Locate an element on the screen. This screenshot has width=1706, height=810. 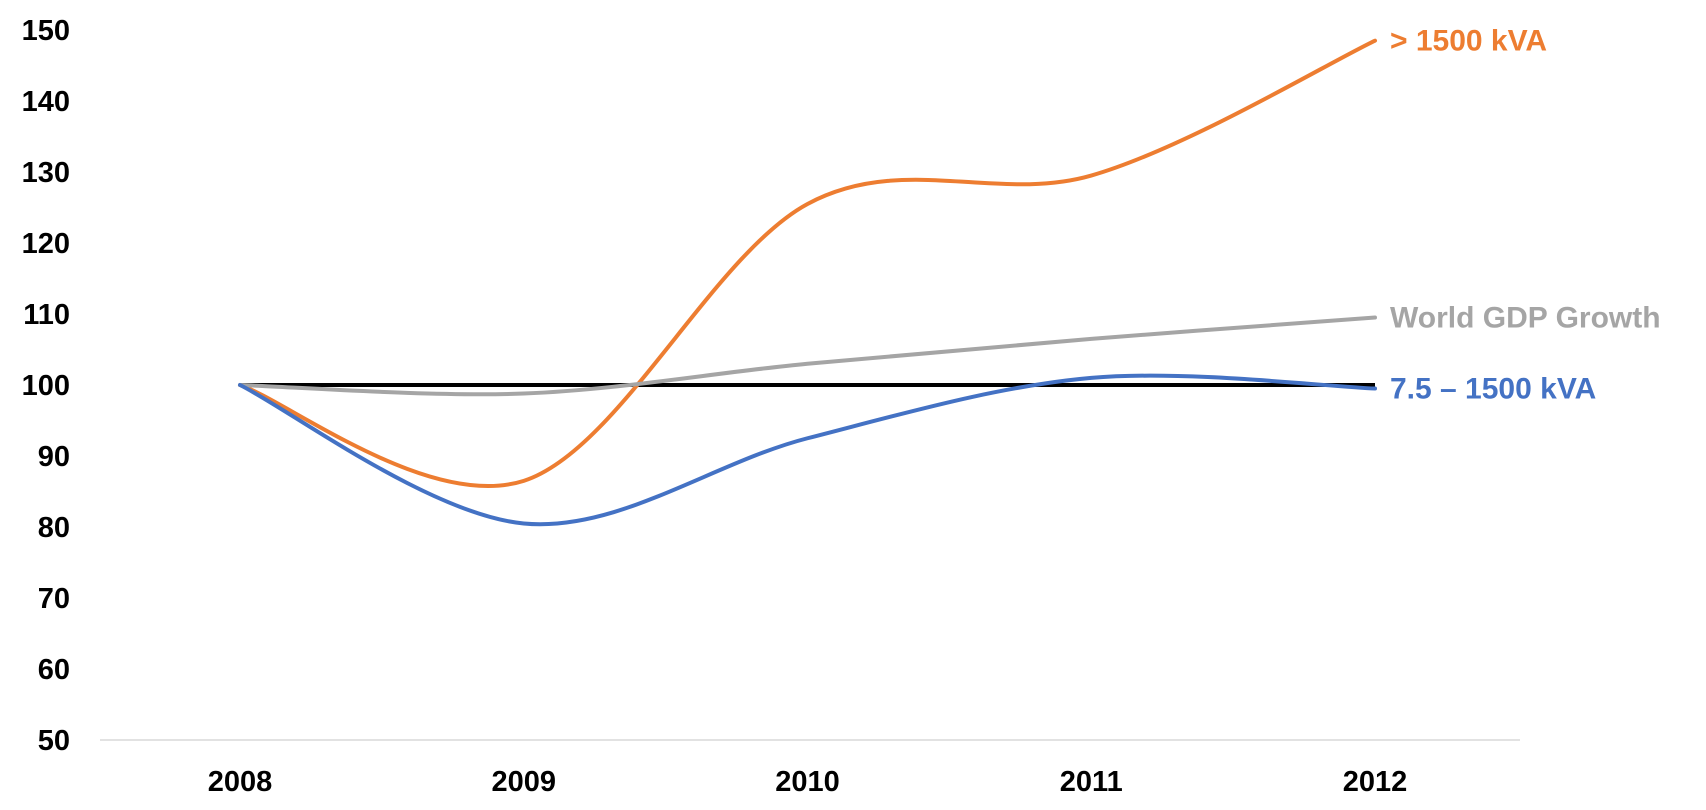
series-line-world-gdp-growth is located at coordinates (807, 356).